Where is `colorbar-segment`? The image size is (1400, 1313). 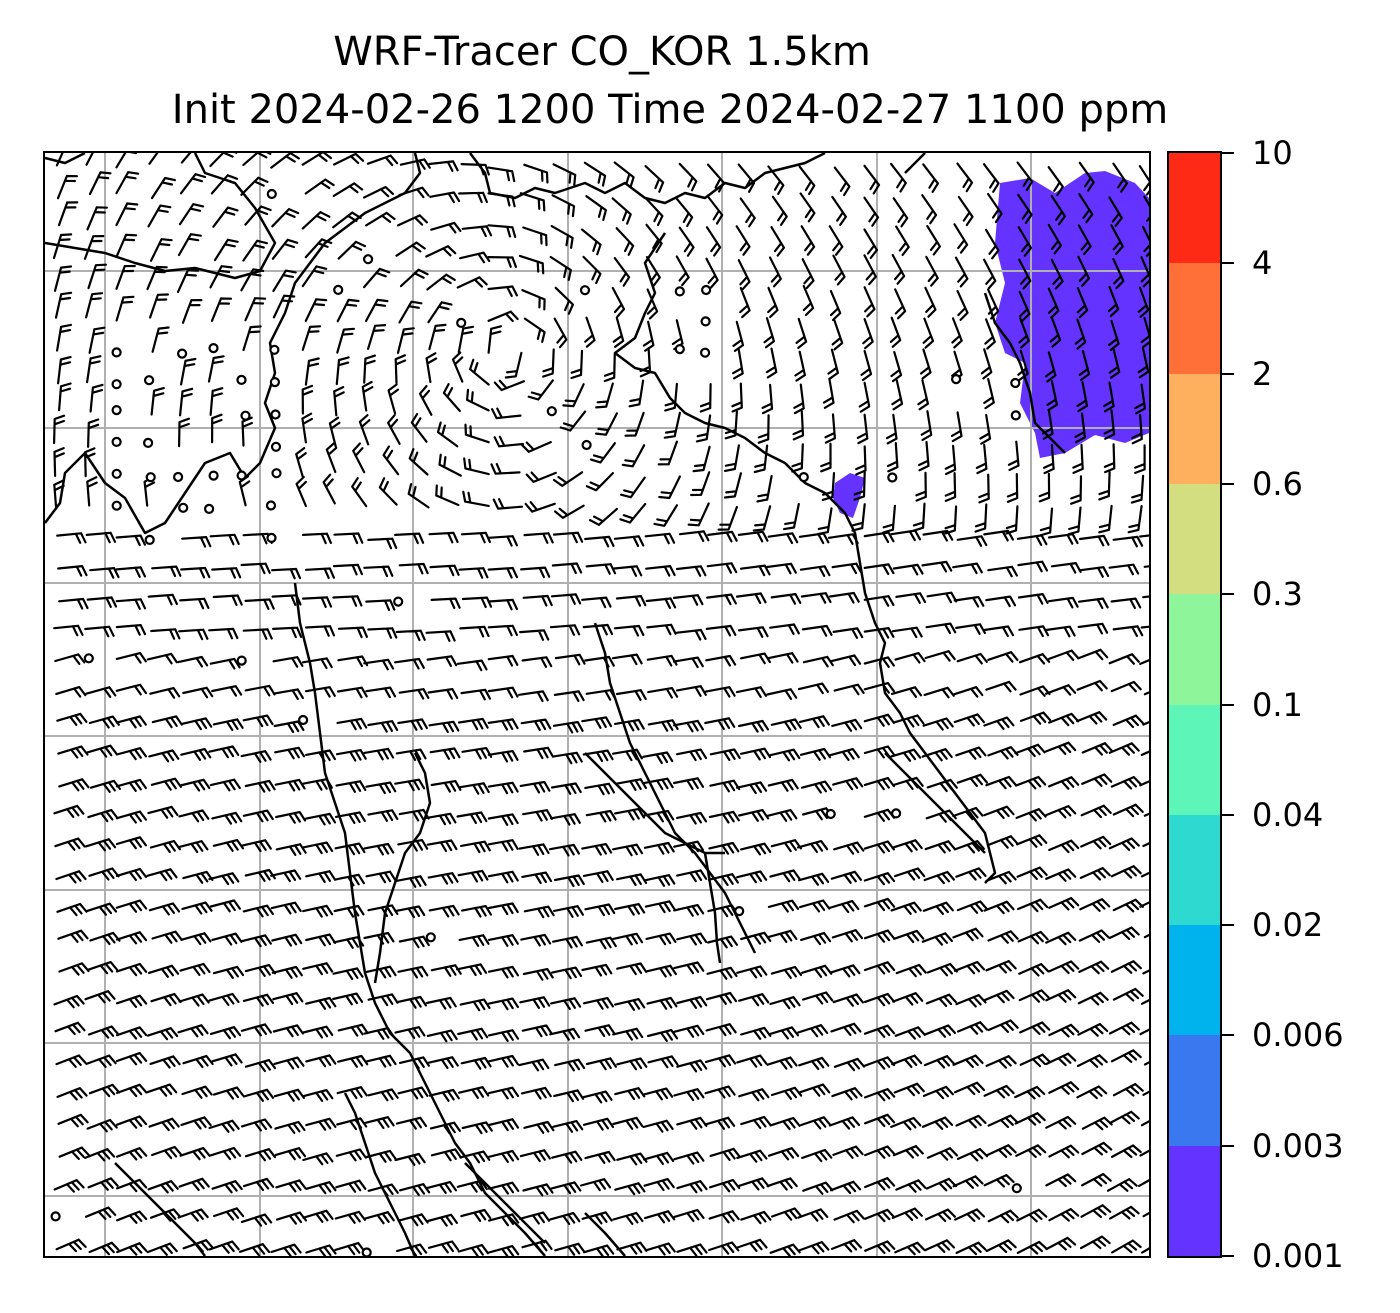 colorbar-segment is located at coordinates (1194, 318).